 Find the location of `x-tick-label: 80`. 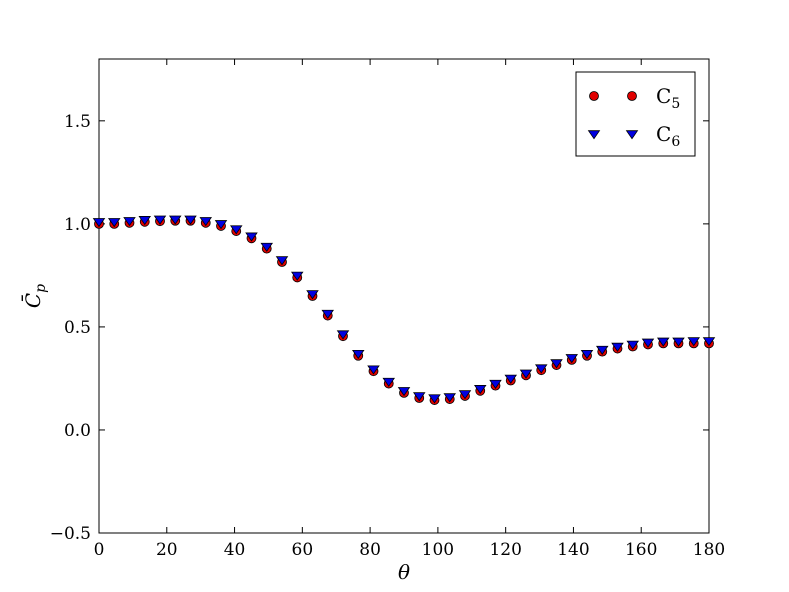

x-tick-label: 80 is located at coordinates (370, 550).